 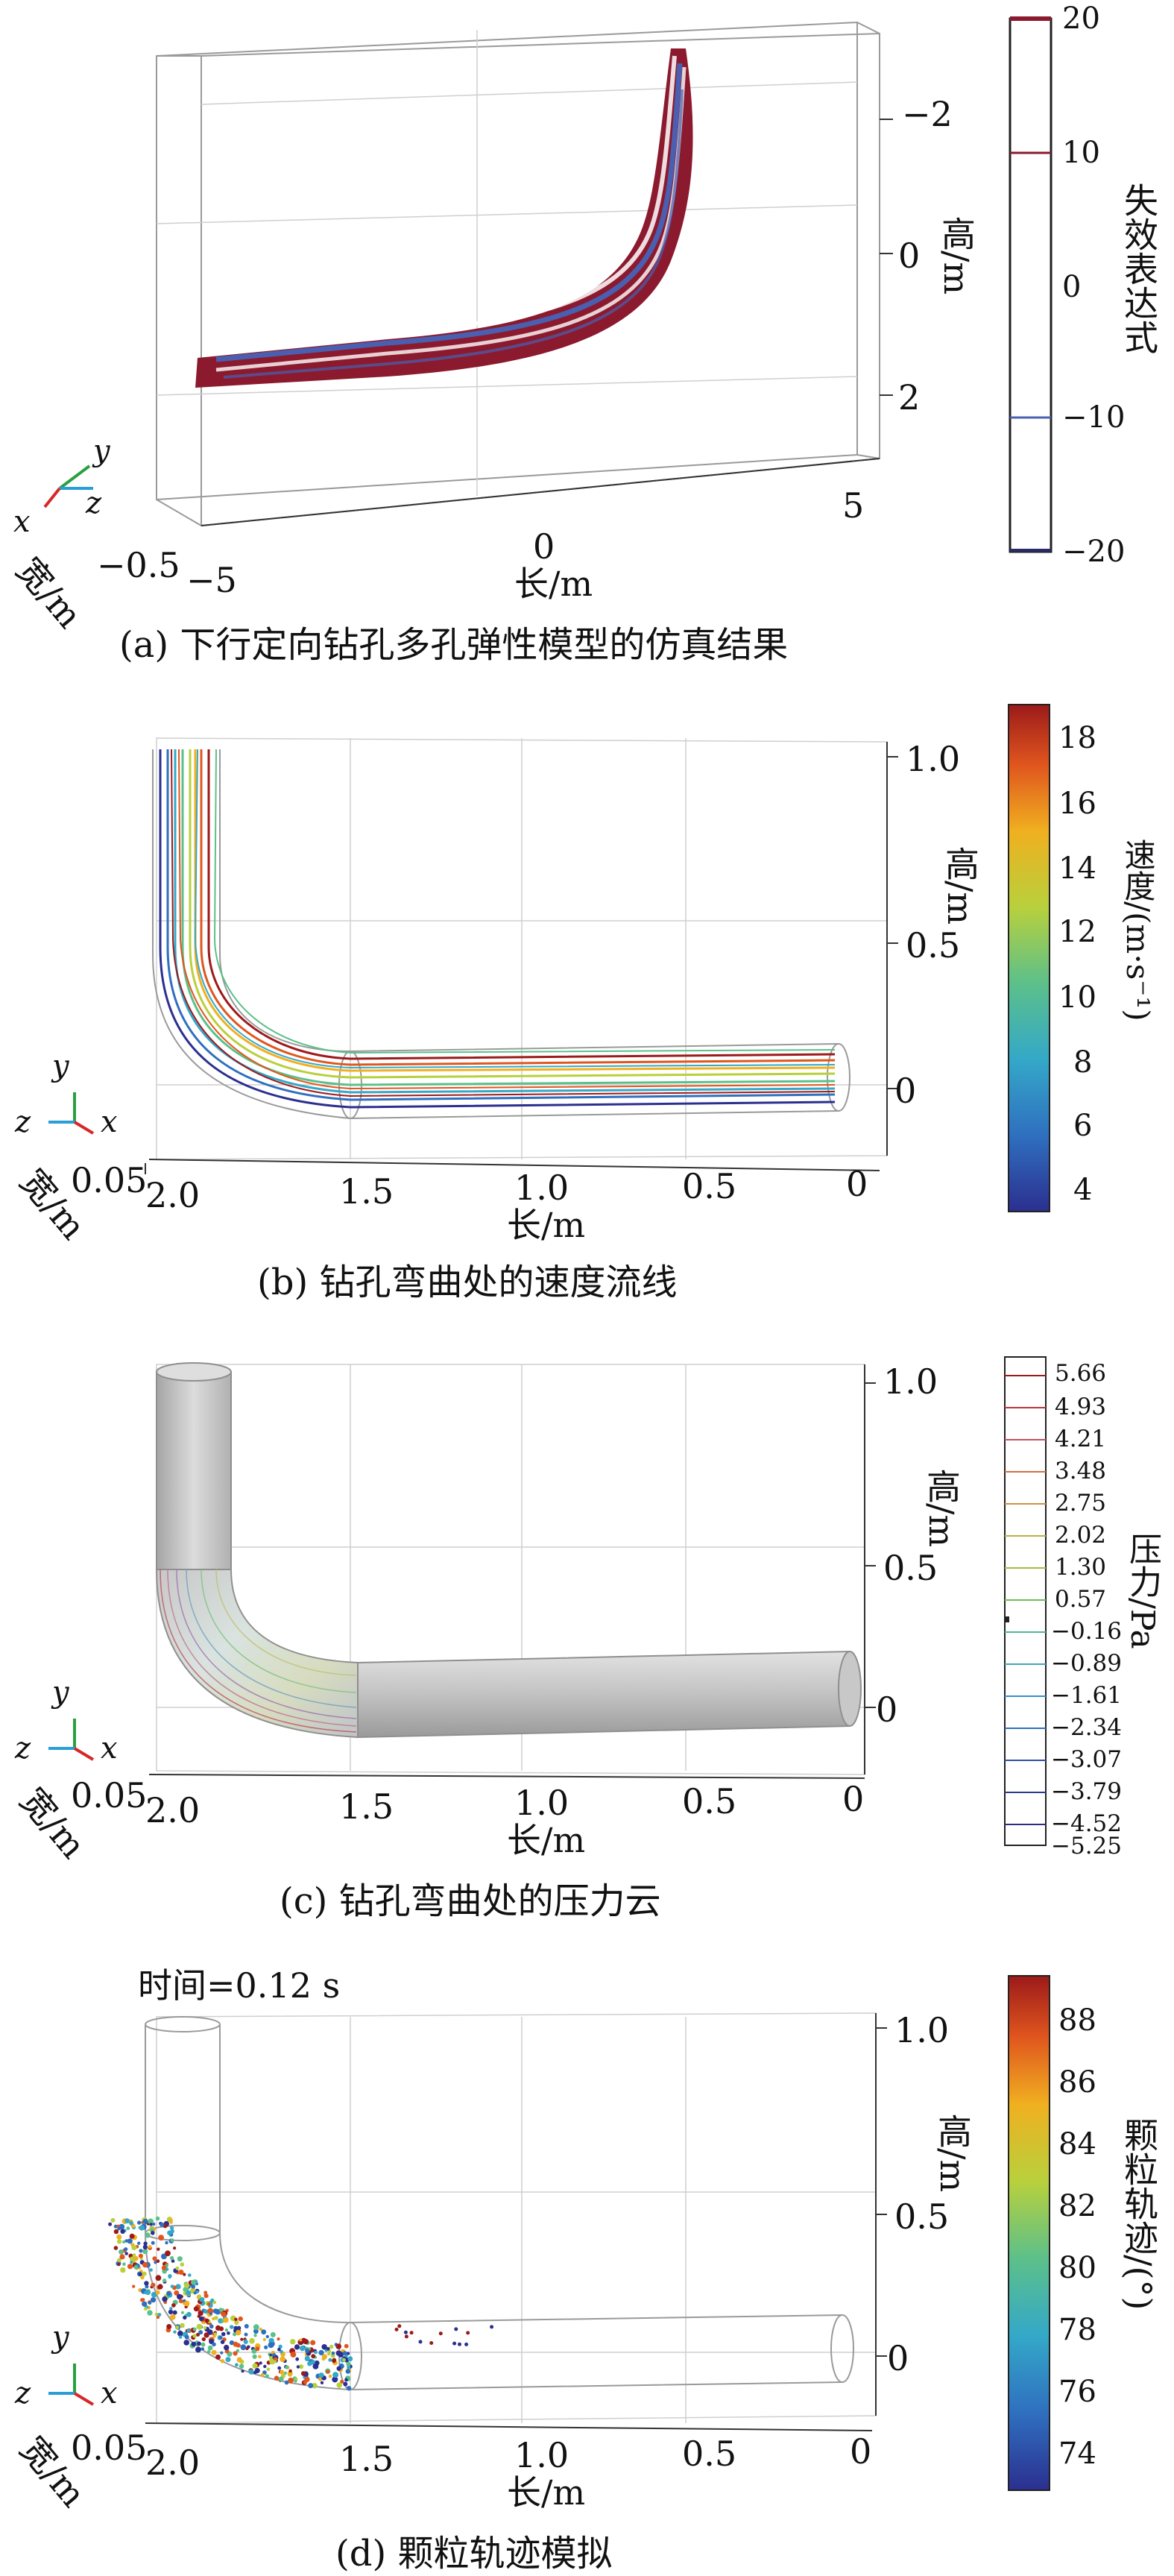 I want to click on triad-y: y, so click(x=60, y=1066).